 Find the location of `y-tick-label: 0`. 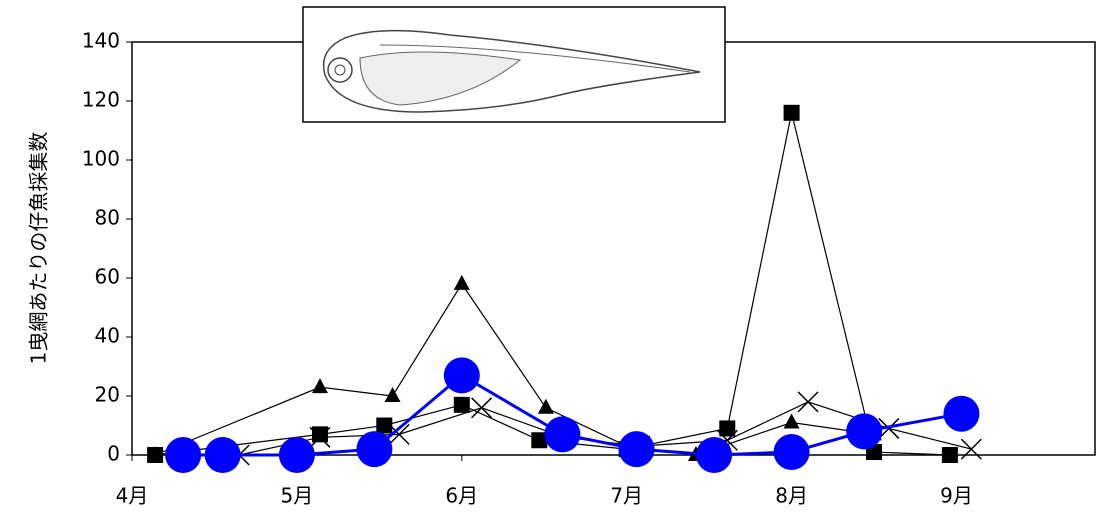

y-tick-label: 0 is located at coordinates (113, 454).